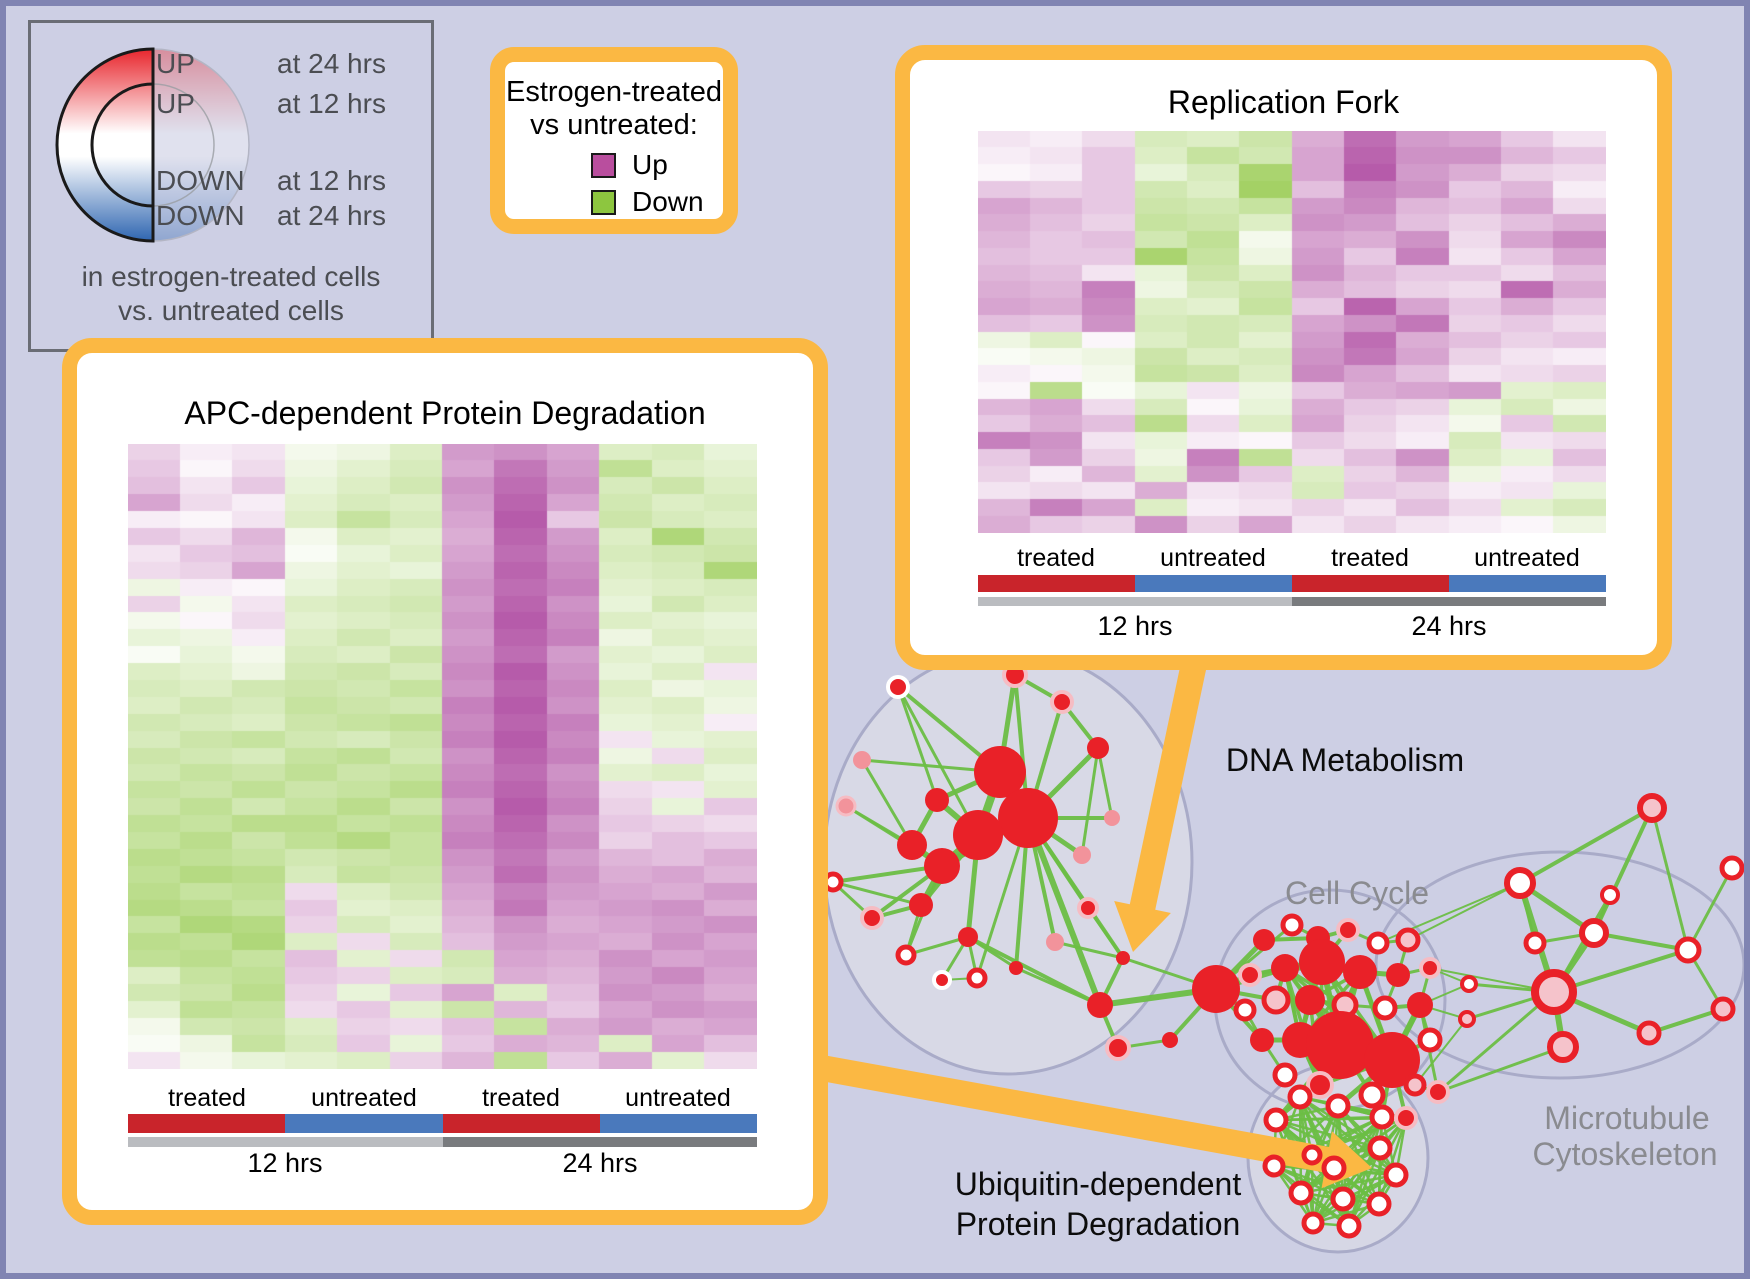 This screenshot has width=1750, height=1279. Describe the element at coordinates (1449, 626) in the screenshot. I see `rep-24hrs-label: 24 hrs` at that location.